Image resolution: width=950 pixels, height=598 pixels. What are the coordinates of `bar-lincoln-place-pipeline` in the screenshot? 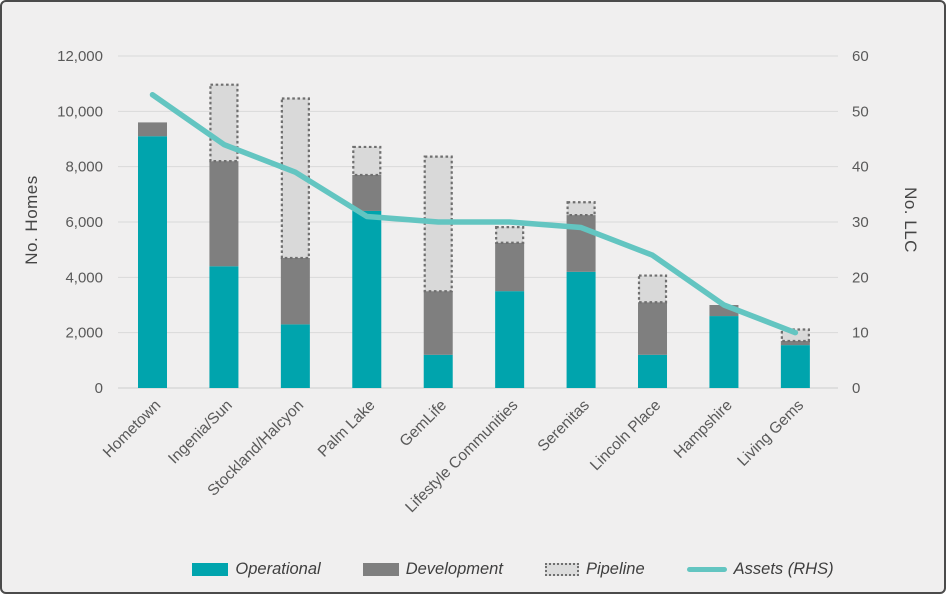 It's located at (652, 289).